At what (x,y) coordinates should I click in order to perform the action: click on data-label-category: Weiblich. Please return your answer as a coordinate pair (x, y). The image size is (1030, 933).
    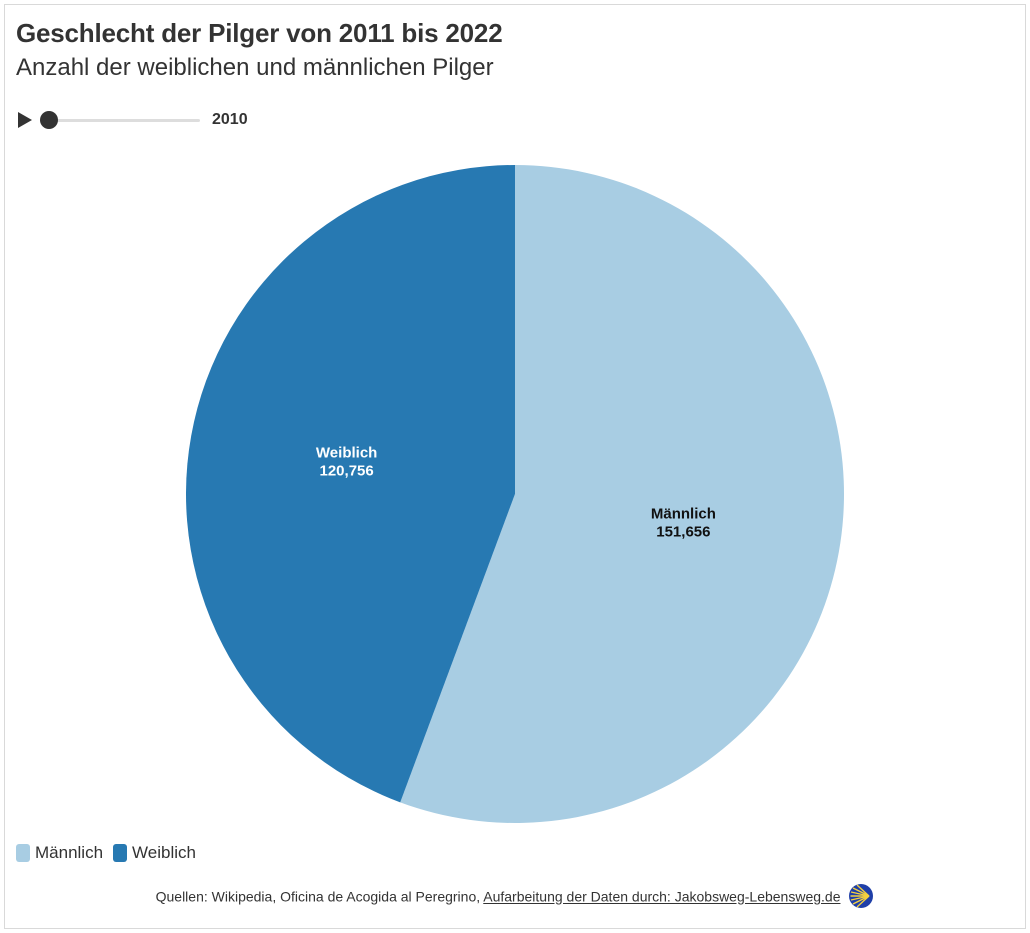
    Looking at the image, I should click on (346, 453).